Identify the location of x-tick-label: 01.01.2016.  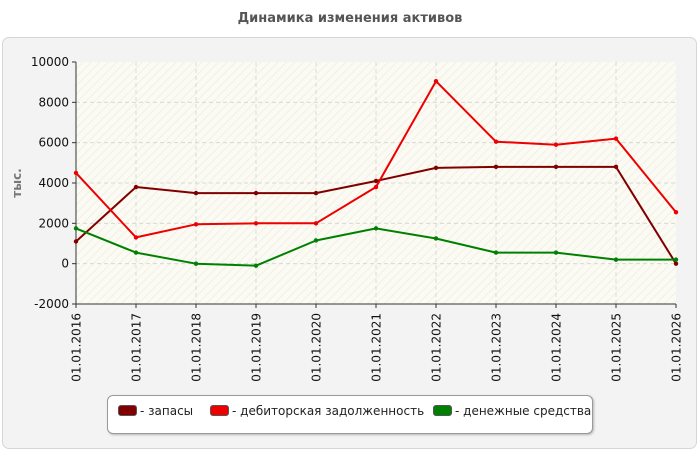
(77, 347).